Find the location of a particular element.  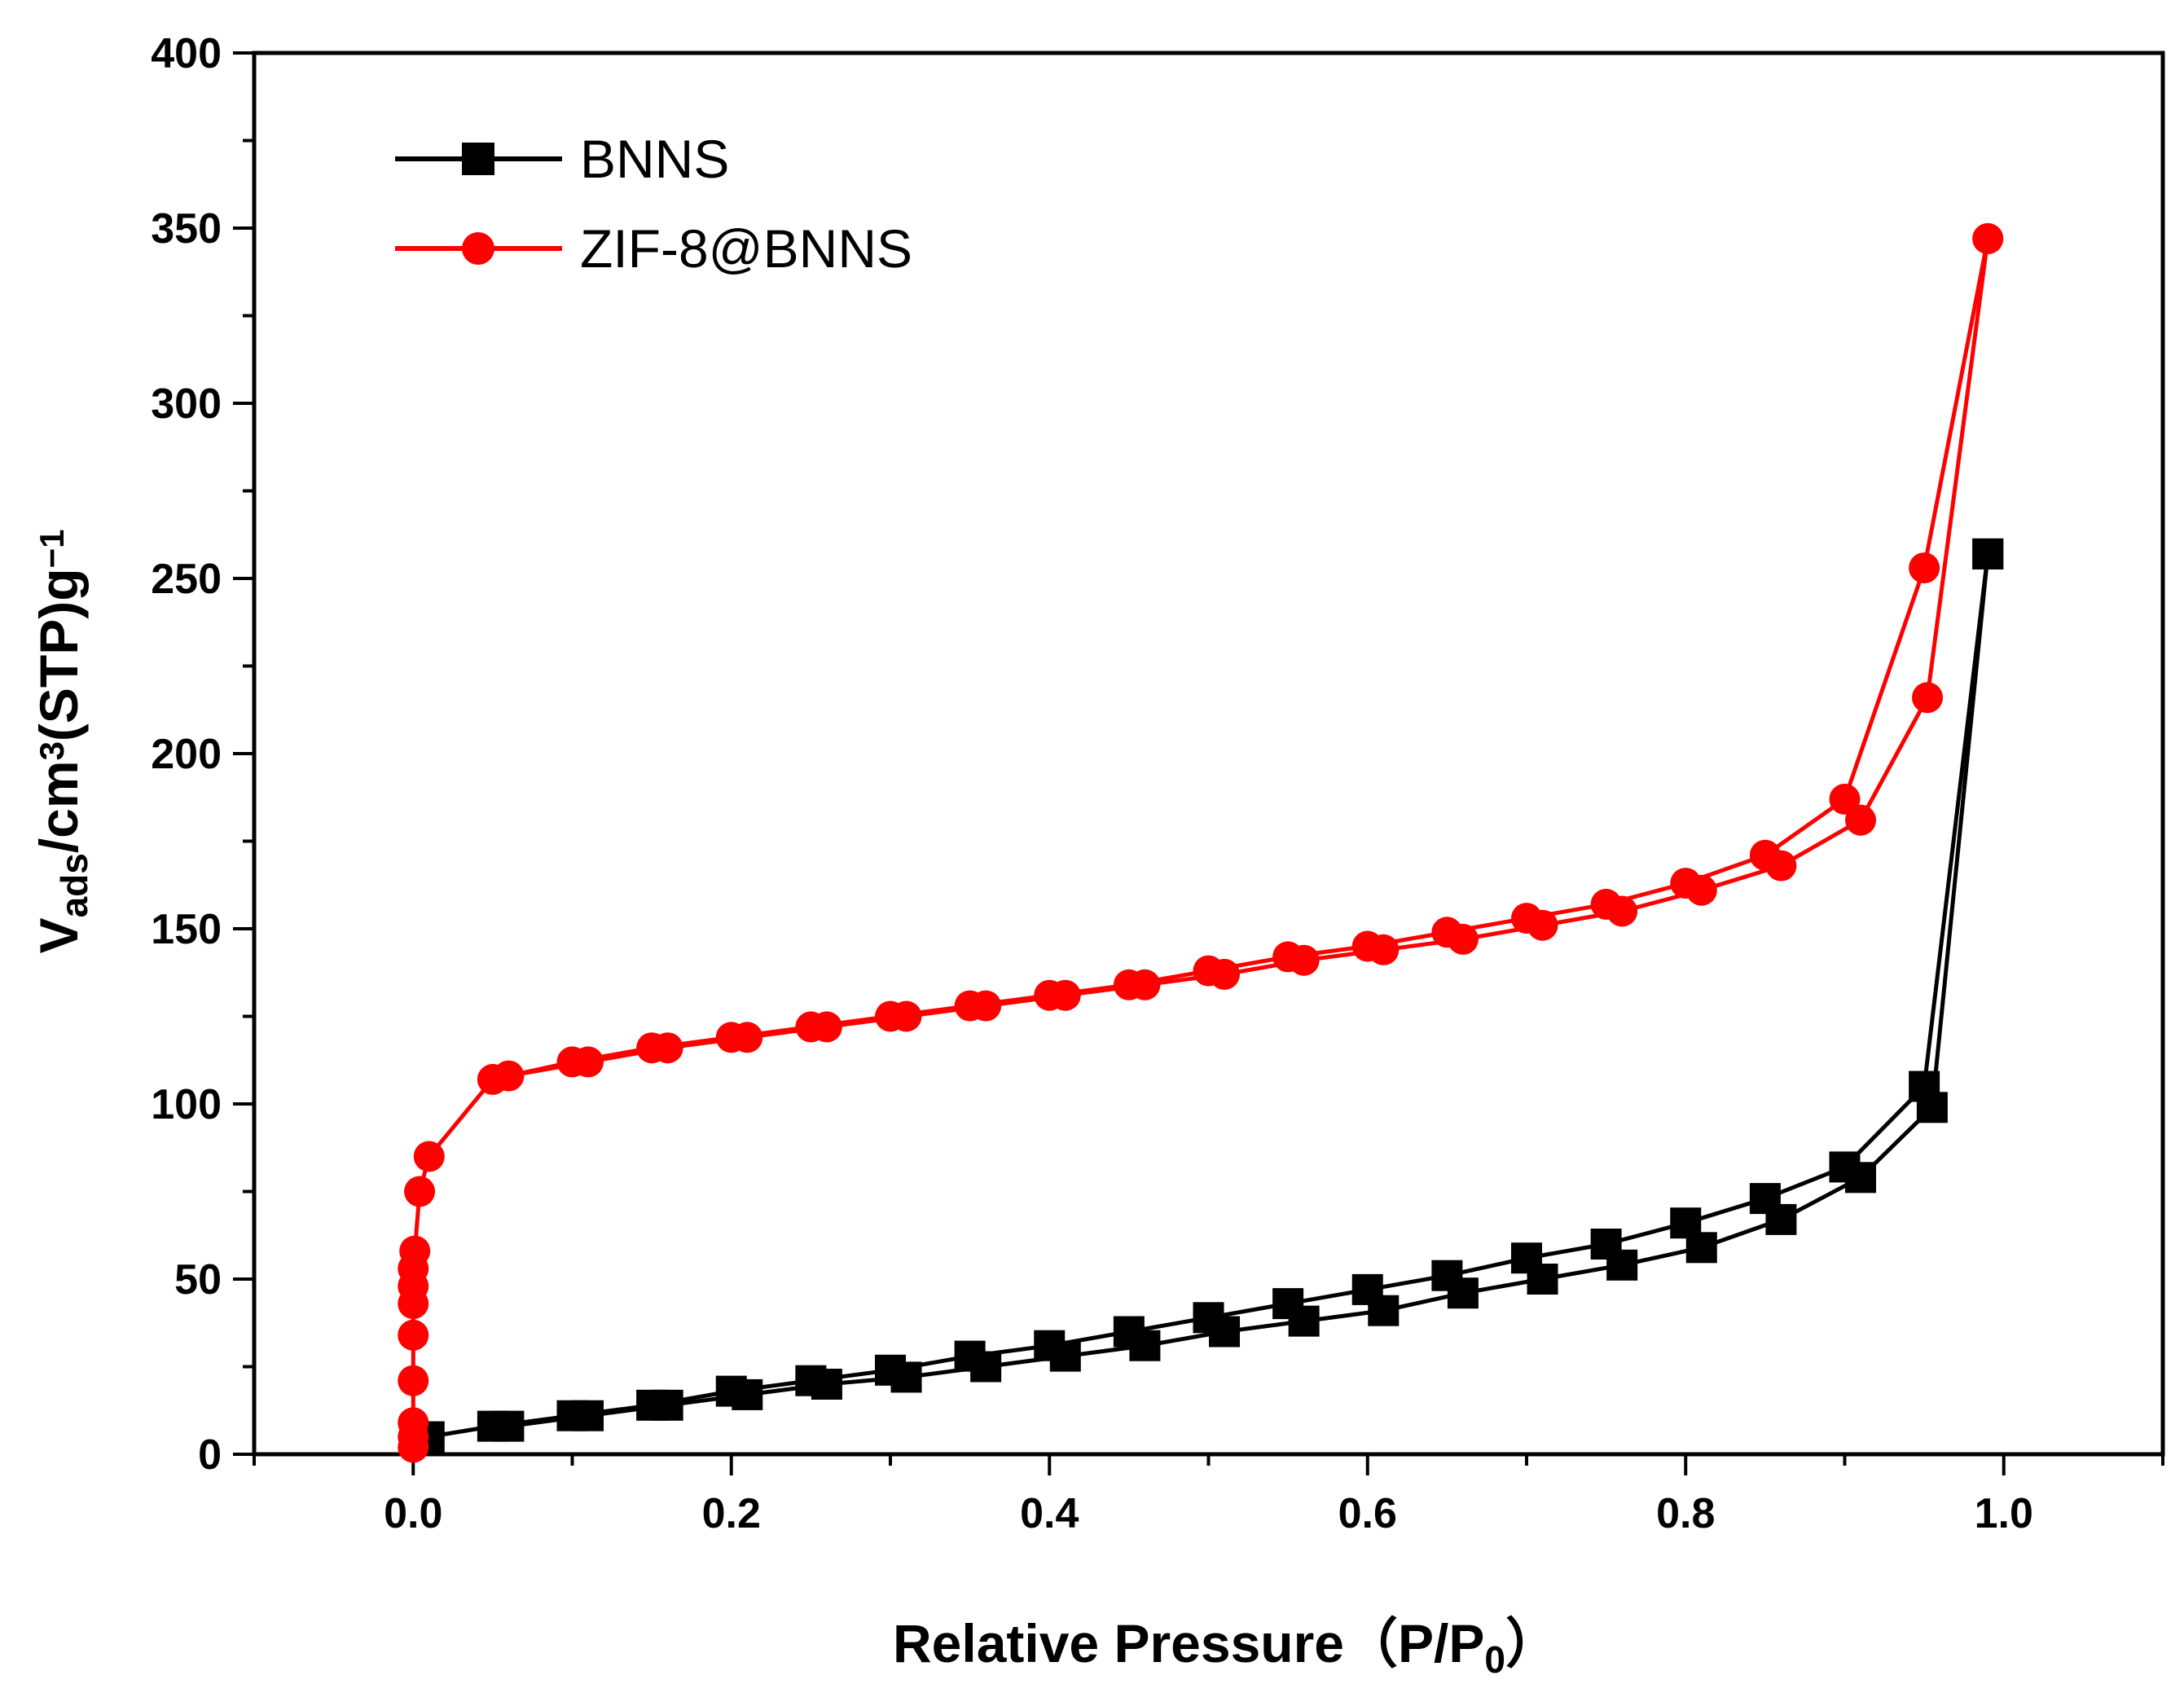

legend: BNNS ZIF-8@BNNS is located at coordinates (653, 204).